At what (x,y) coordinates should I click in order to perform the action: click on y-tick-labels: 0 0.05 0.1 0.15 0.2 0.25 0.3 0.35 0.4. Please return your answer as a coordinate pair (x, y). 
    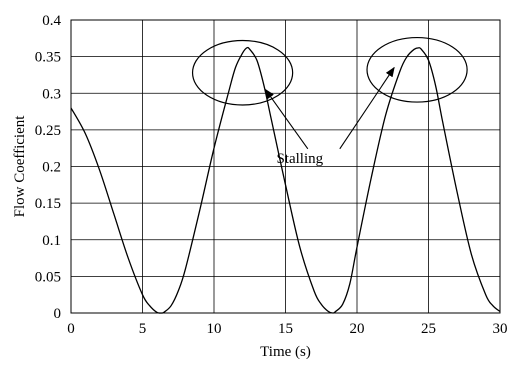
    Looking at the image, I should click on (48, 167).